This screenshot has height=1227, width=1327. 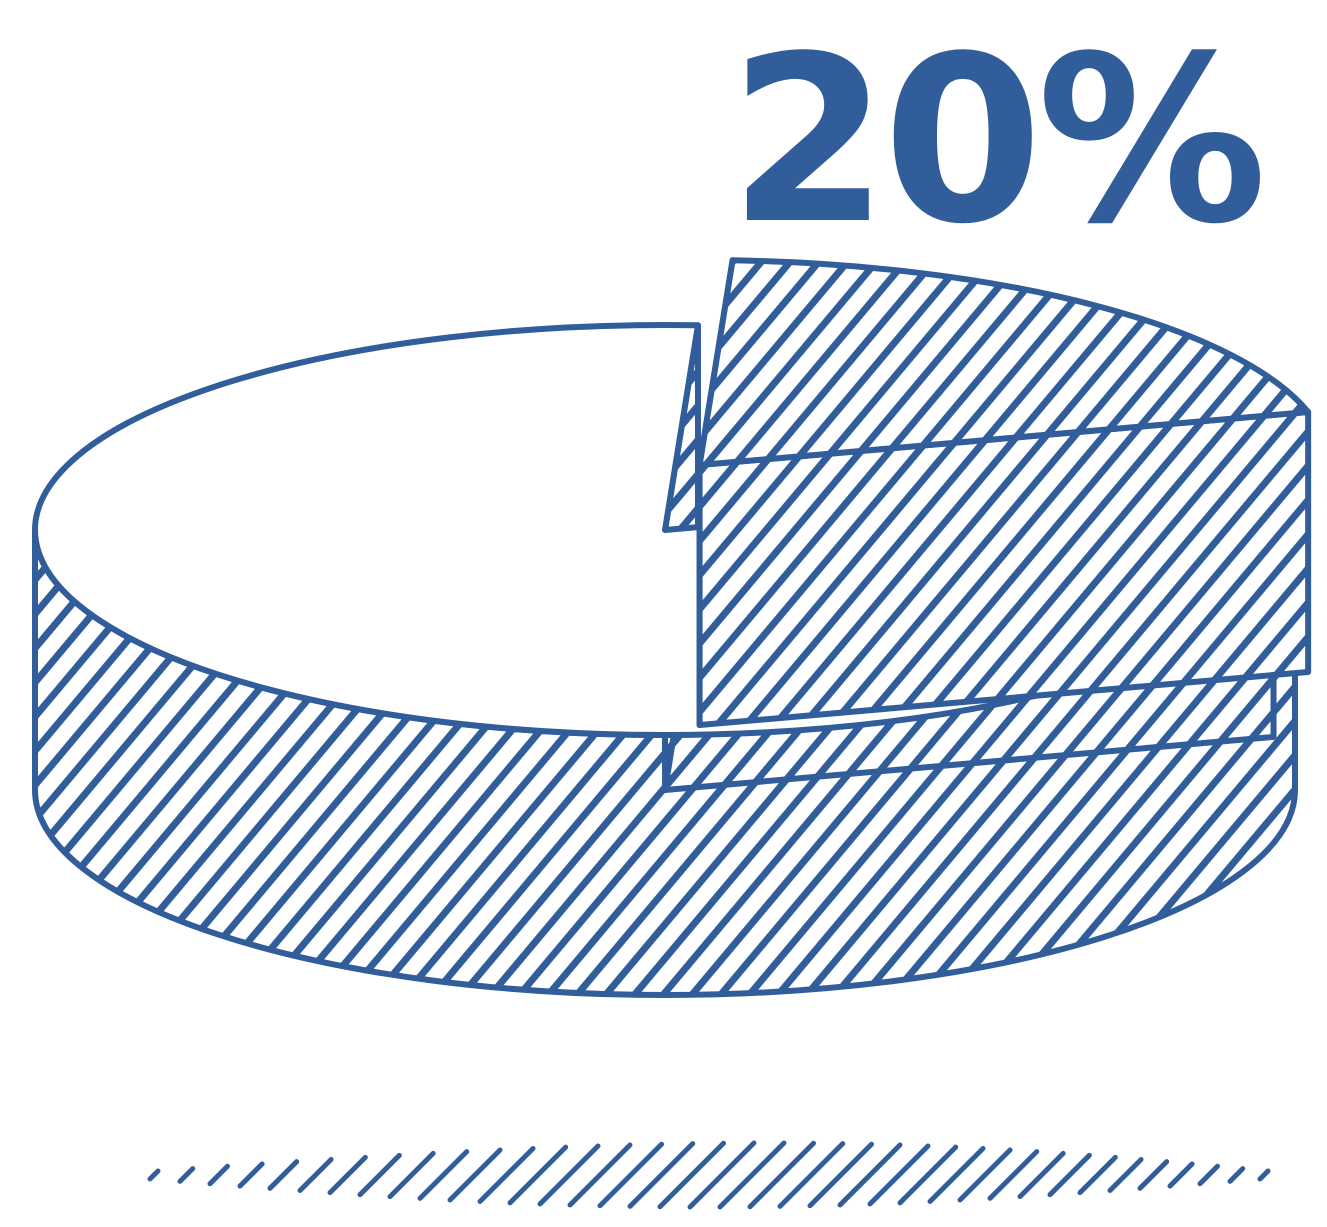 I want to click on slice-top, so click(x=1004, y=363).